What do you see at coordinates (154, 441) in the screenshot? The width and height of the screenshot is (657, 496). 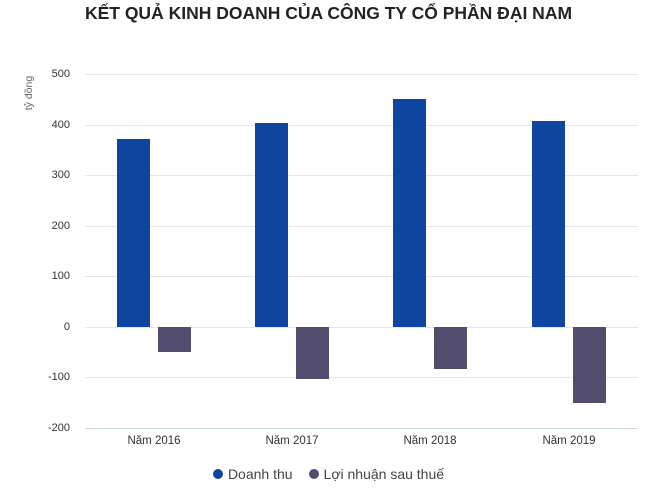 I see `x-tick-label: Năm 2016` at bounding box center [154, 441].